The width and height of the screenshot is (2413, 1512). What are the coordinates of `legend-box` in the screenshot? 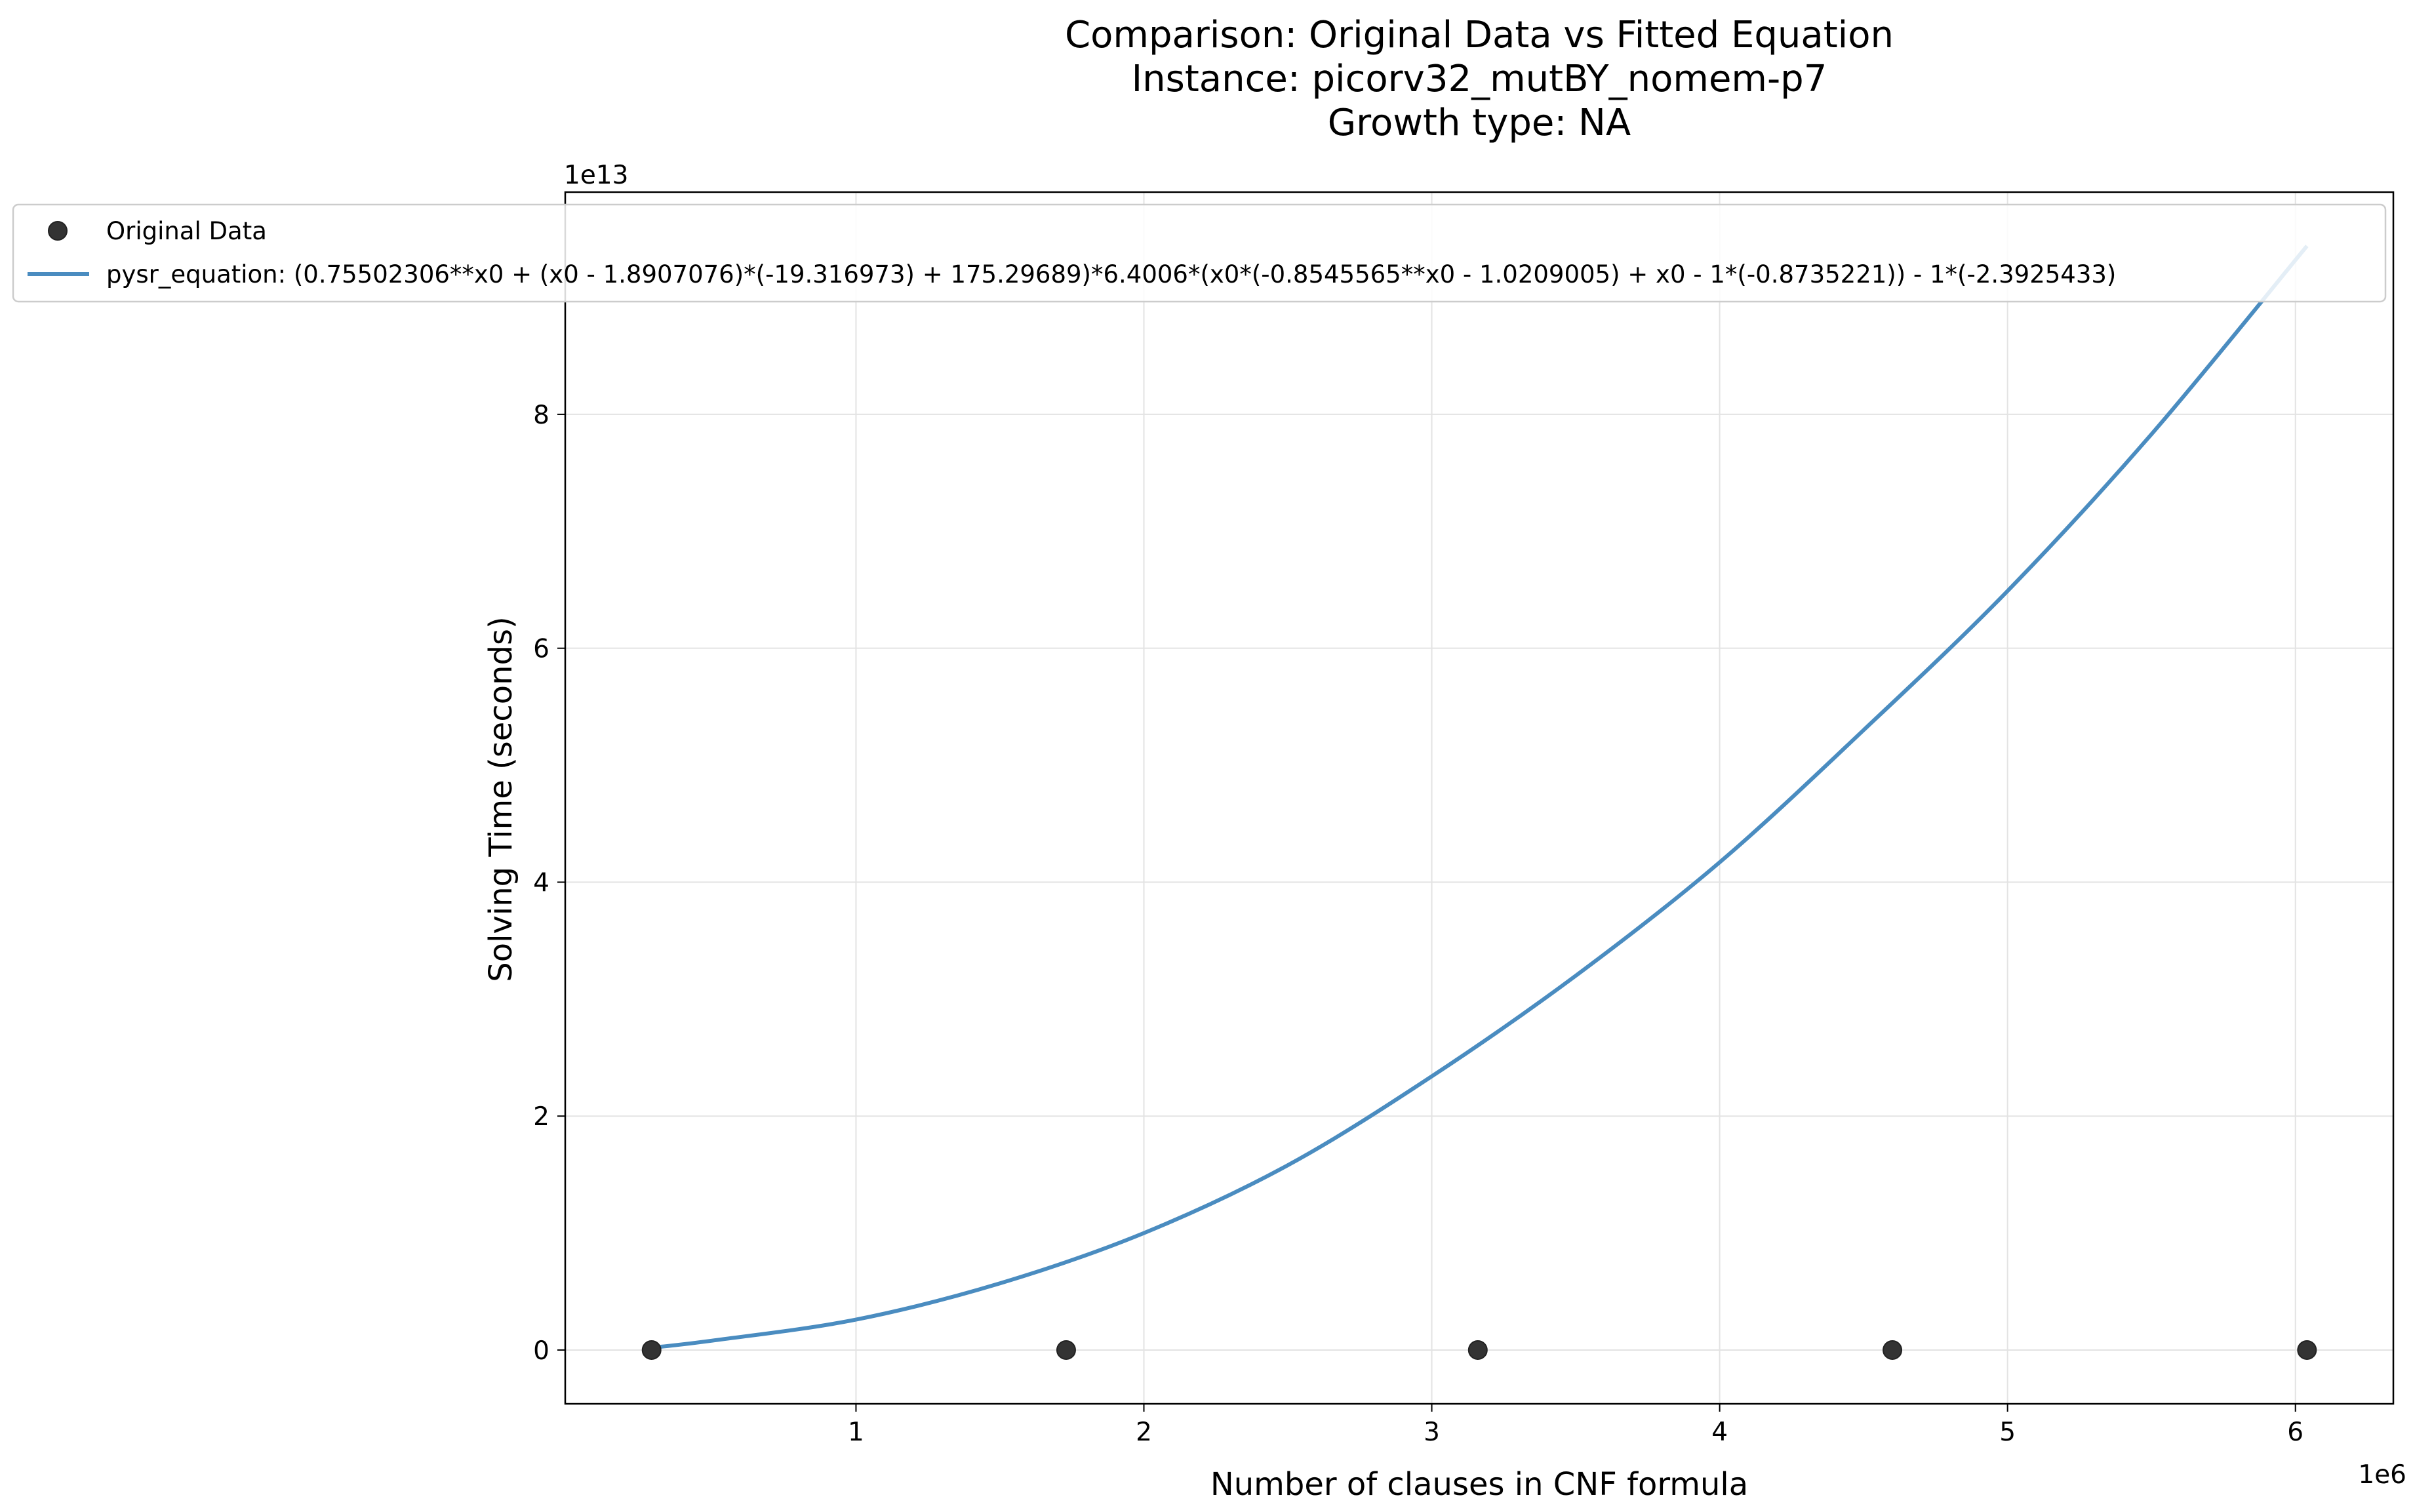 It's located at (1199, 253).